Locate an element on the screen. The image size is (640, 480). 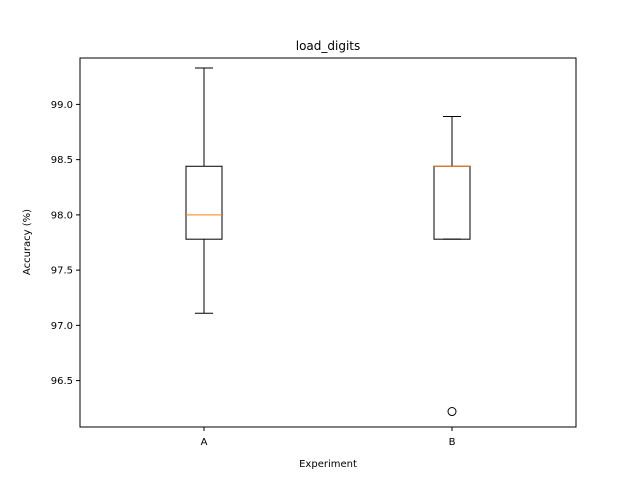
x-axis-label: Experiment is located at coordinates (328, 464).